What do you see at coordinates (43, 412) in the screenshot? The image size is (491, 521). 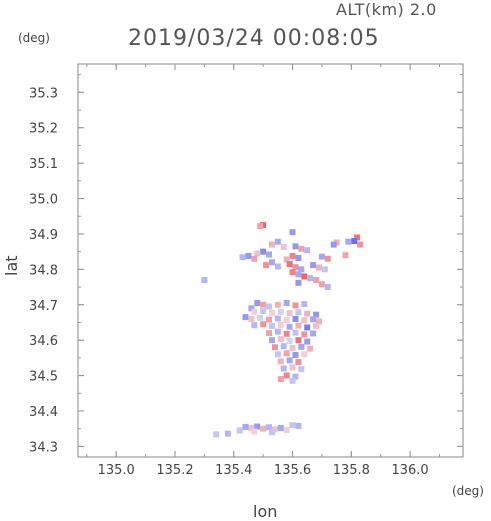 I see `y-tick-label: 34.4` at bounding box center [43, 412].